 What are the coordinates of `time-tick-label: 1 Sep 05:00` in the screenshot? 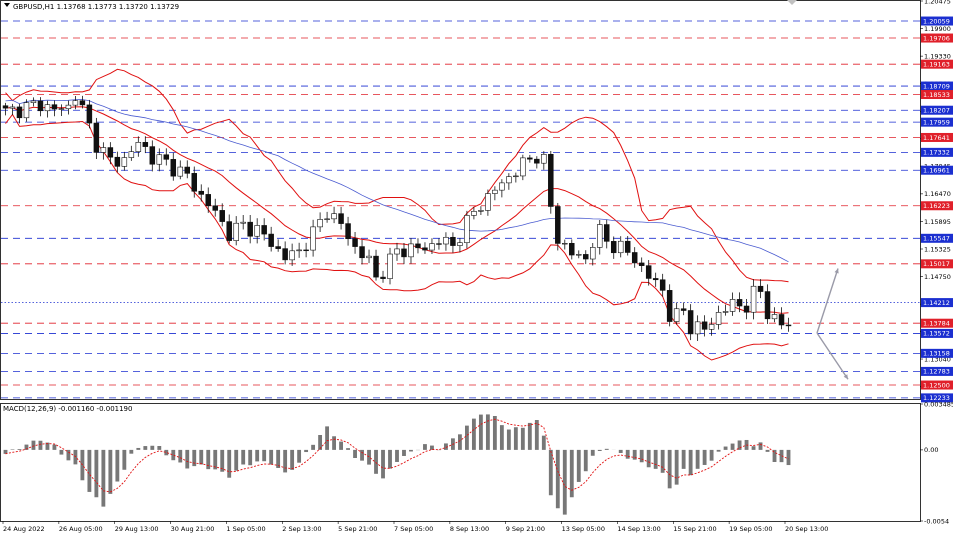 It's located at (245, 529).